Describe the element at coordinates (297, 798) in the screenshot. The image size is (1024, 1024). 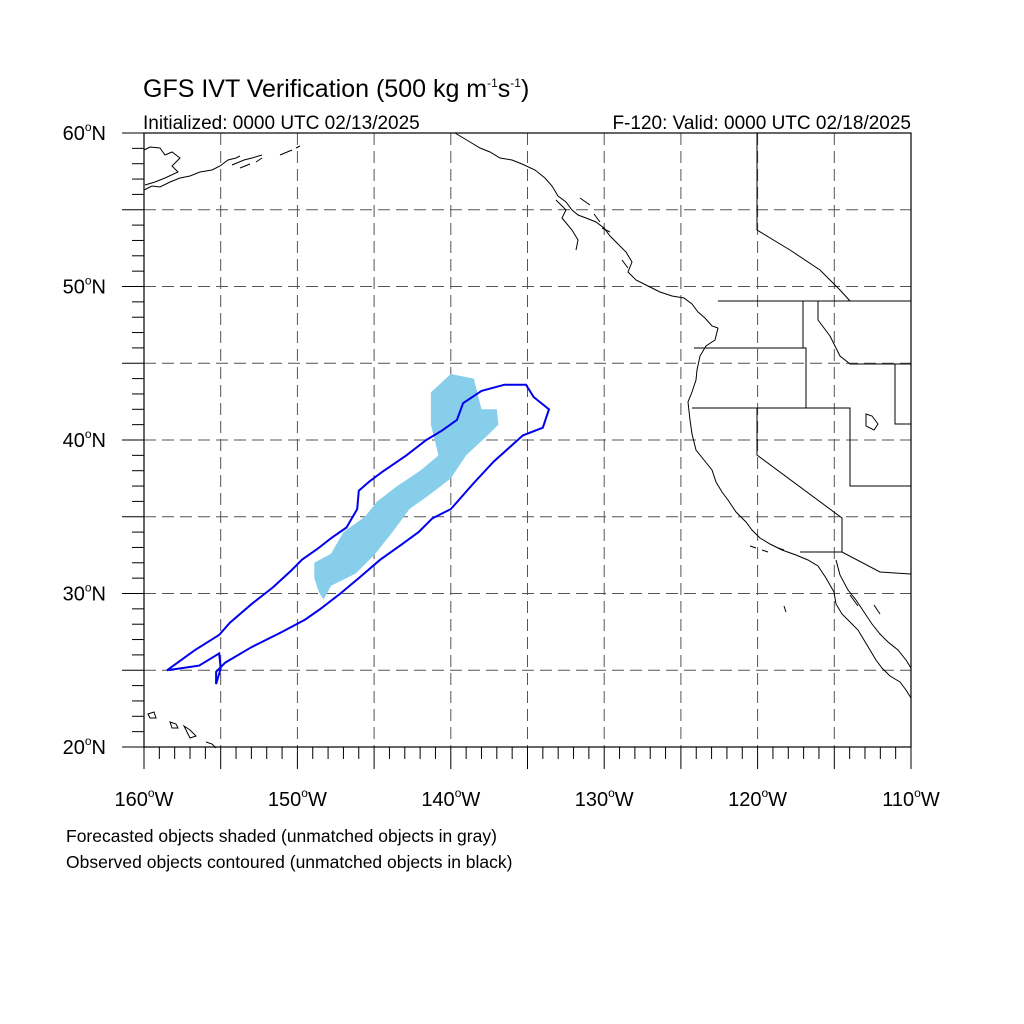
I see `lon-label-150: 150oW` at that location.